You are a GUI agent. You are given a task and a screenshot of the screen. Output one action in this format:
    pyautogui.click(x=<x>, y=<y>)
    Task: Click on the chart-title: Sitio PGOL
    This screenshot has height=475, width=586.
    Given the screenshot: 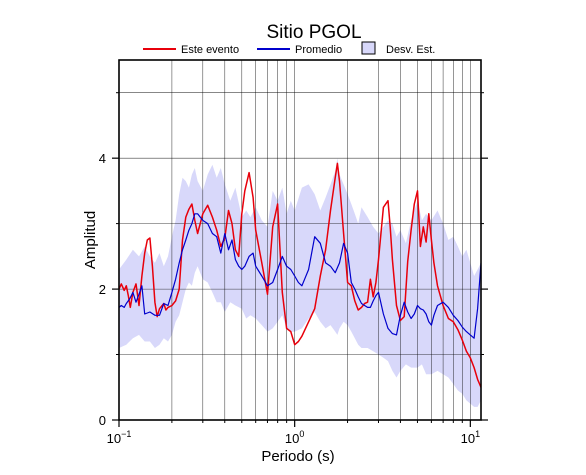 What is the action you would take?
    pyautogui.click(x=313, y=32)
    